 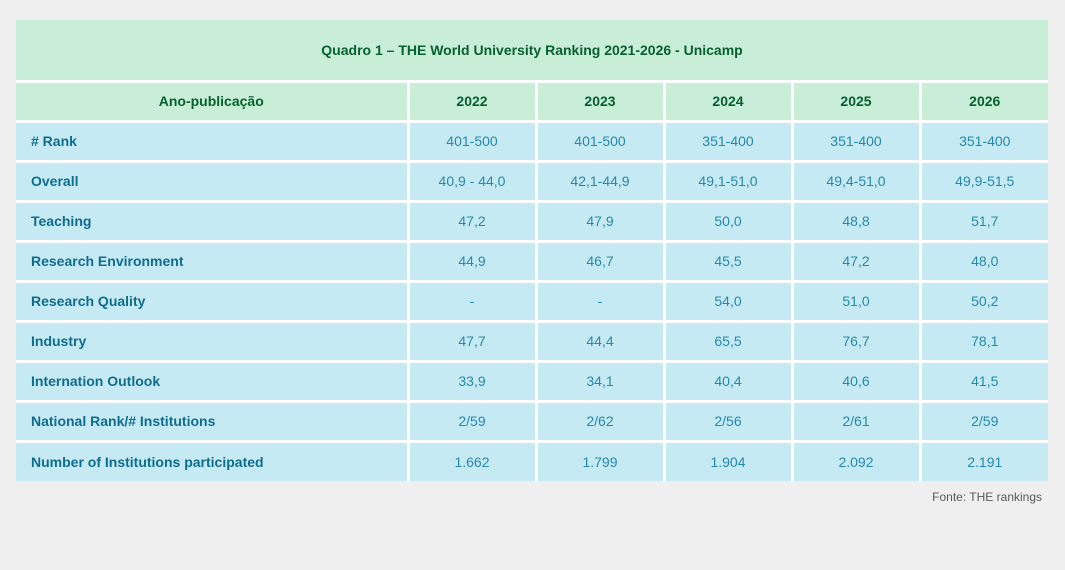 What do you see at coordinates (600, 261) in the screenshot?
I see `cell-value: 46,7` at bounding box center [600, 261].